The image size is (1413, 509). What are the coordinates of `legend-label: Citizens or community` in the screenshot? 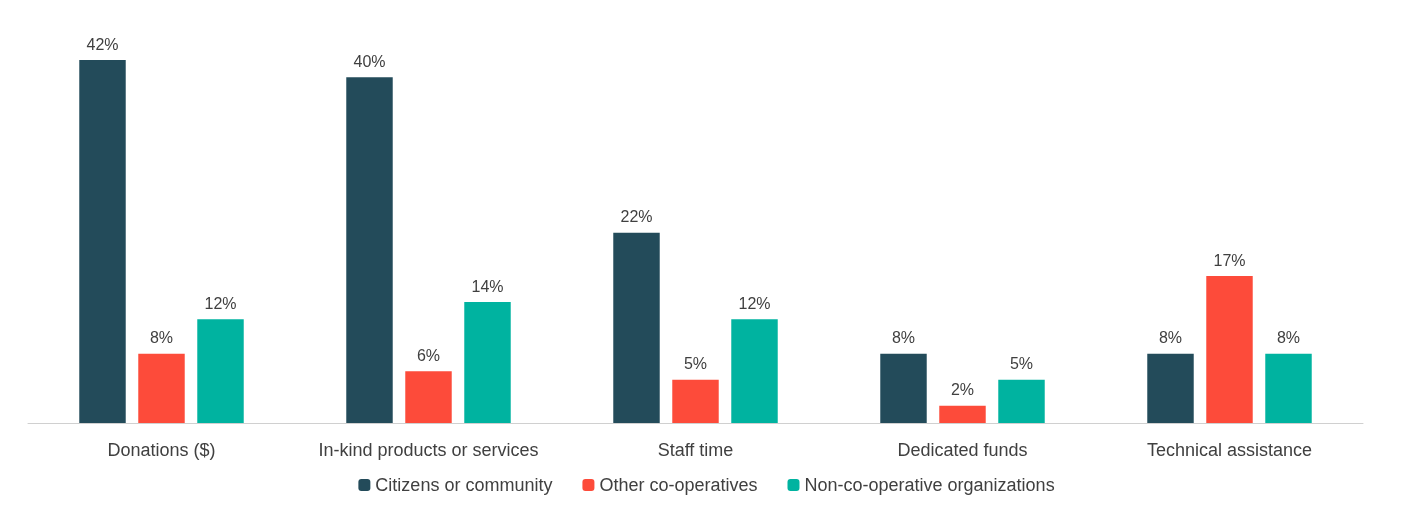 It's located at (464, 485).